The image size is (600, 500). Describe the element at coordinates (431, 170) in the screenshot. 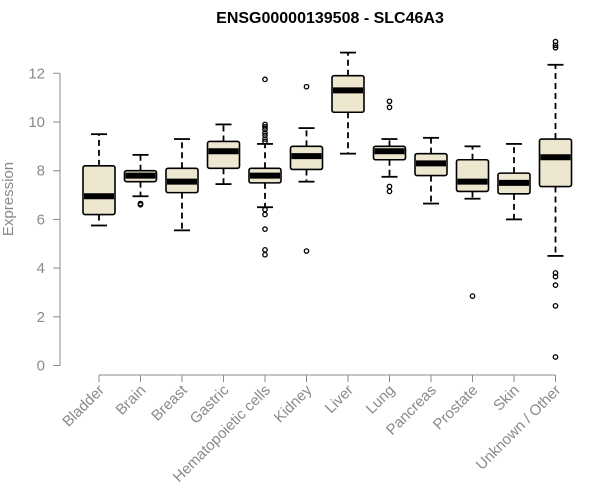

I see `box-pancreas` at that location.